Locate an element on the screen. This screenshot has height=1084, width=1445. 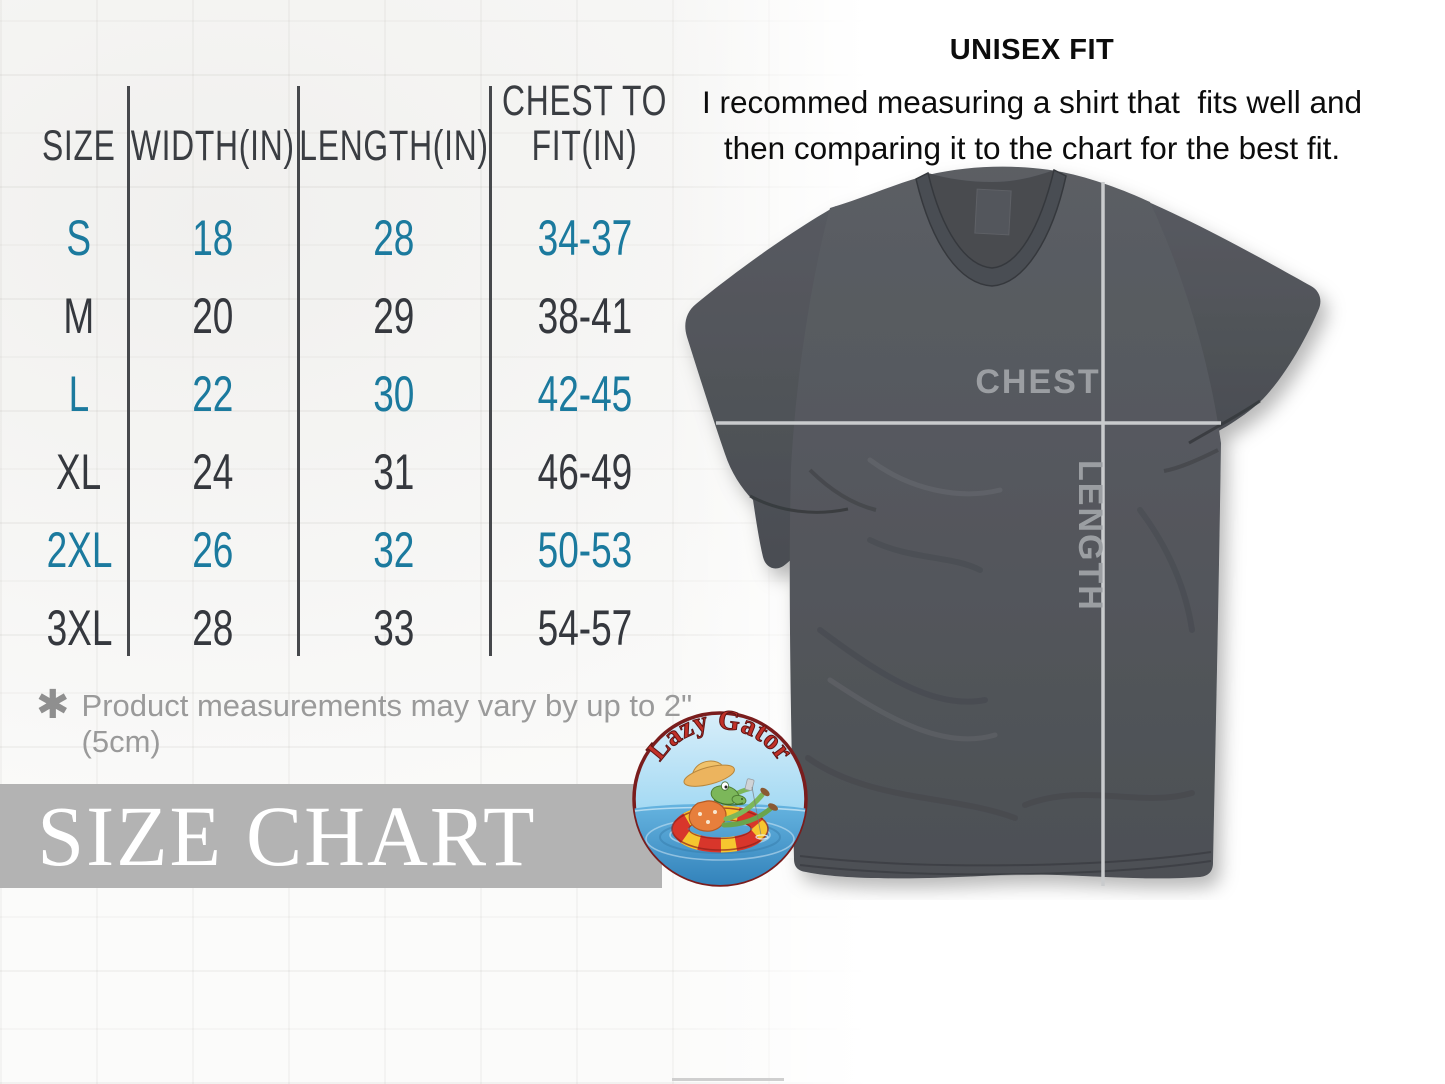
column-header-chest: CHEST TO FIT(IN) is located at coordinates (585, 123).